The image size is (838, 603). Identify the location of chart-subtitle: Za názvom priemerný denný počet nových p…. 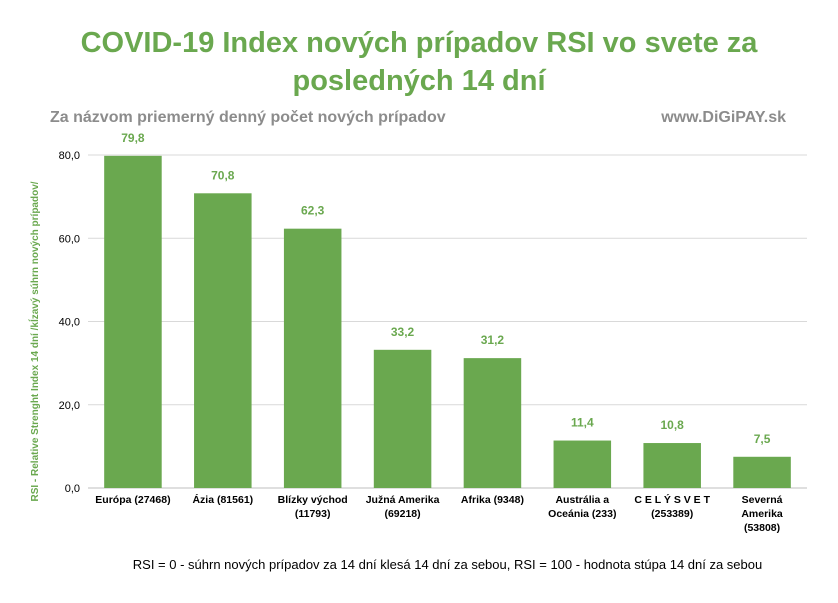
(248, 117).